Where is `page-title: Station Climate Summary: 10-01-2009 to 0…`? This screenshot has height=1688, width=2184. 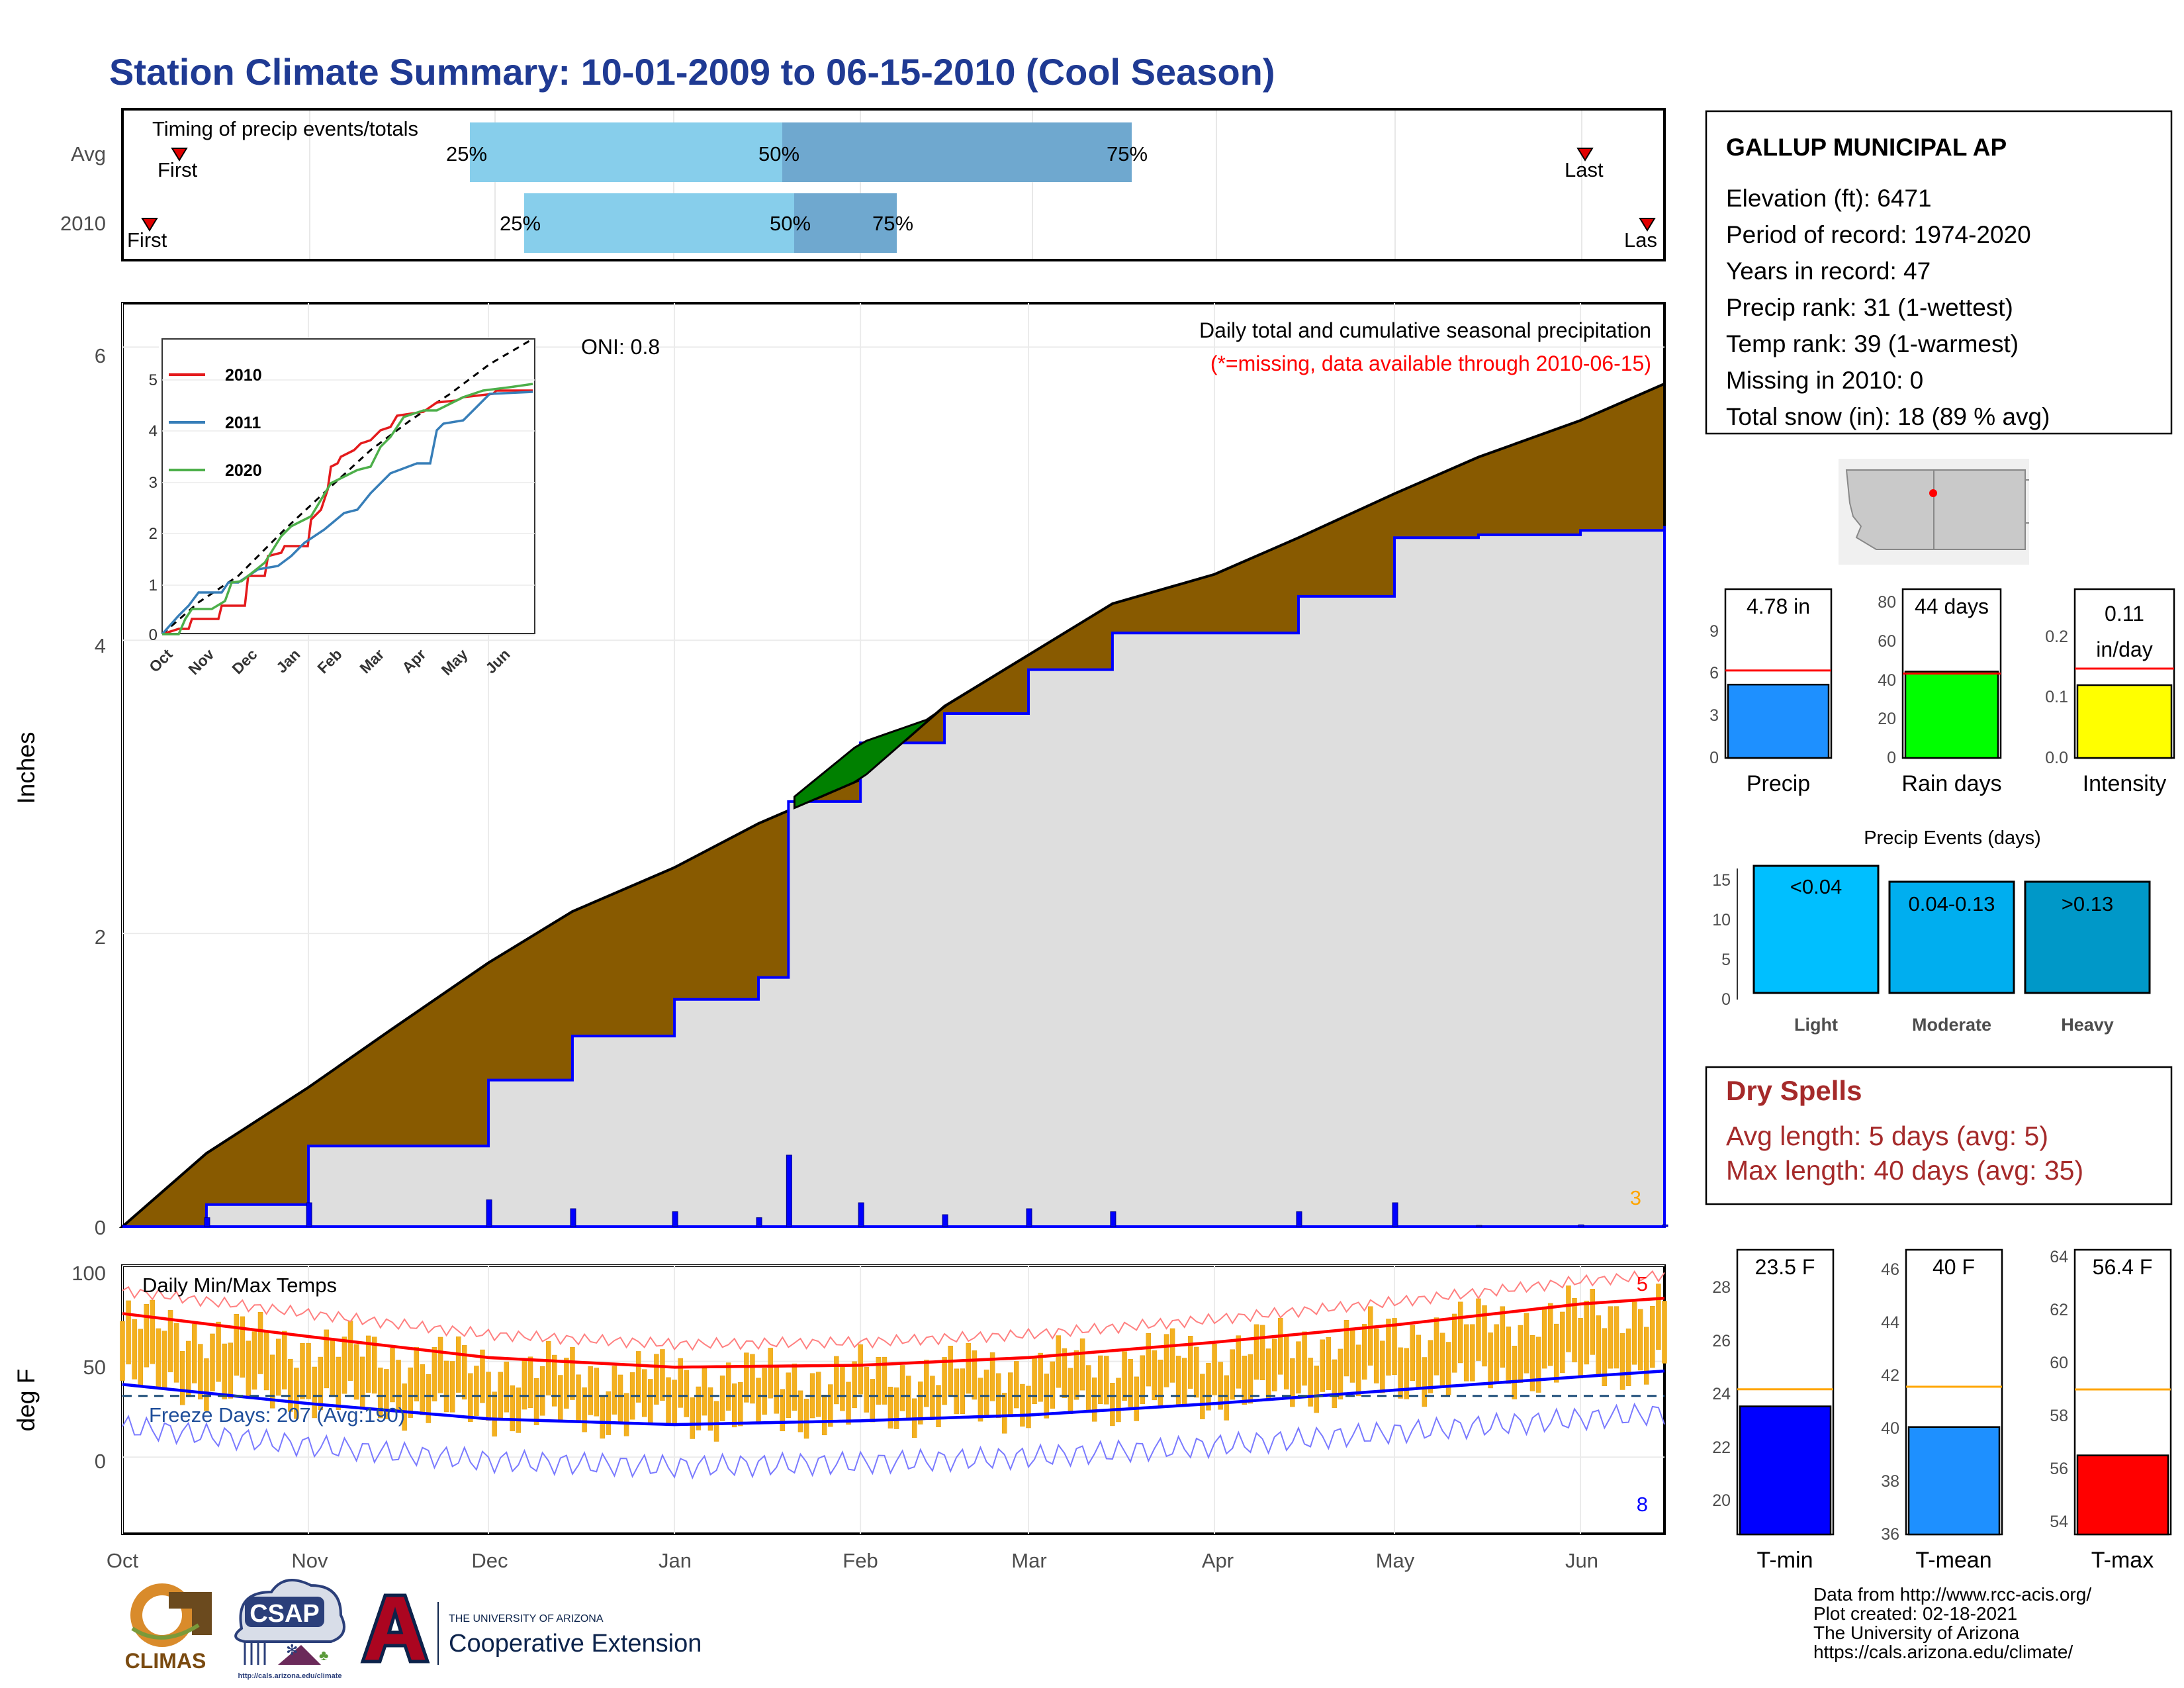
page-title: Station Climate Summary: 10-01-2009 to 0… is located at coordinates (692, 72).